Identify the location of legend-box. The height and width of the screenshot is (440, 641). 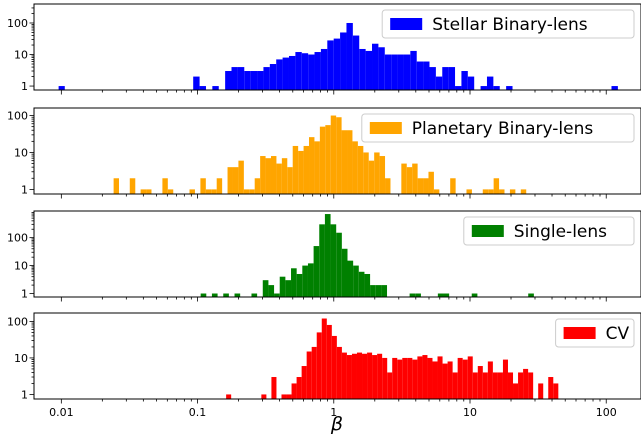
(549, 231).